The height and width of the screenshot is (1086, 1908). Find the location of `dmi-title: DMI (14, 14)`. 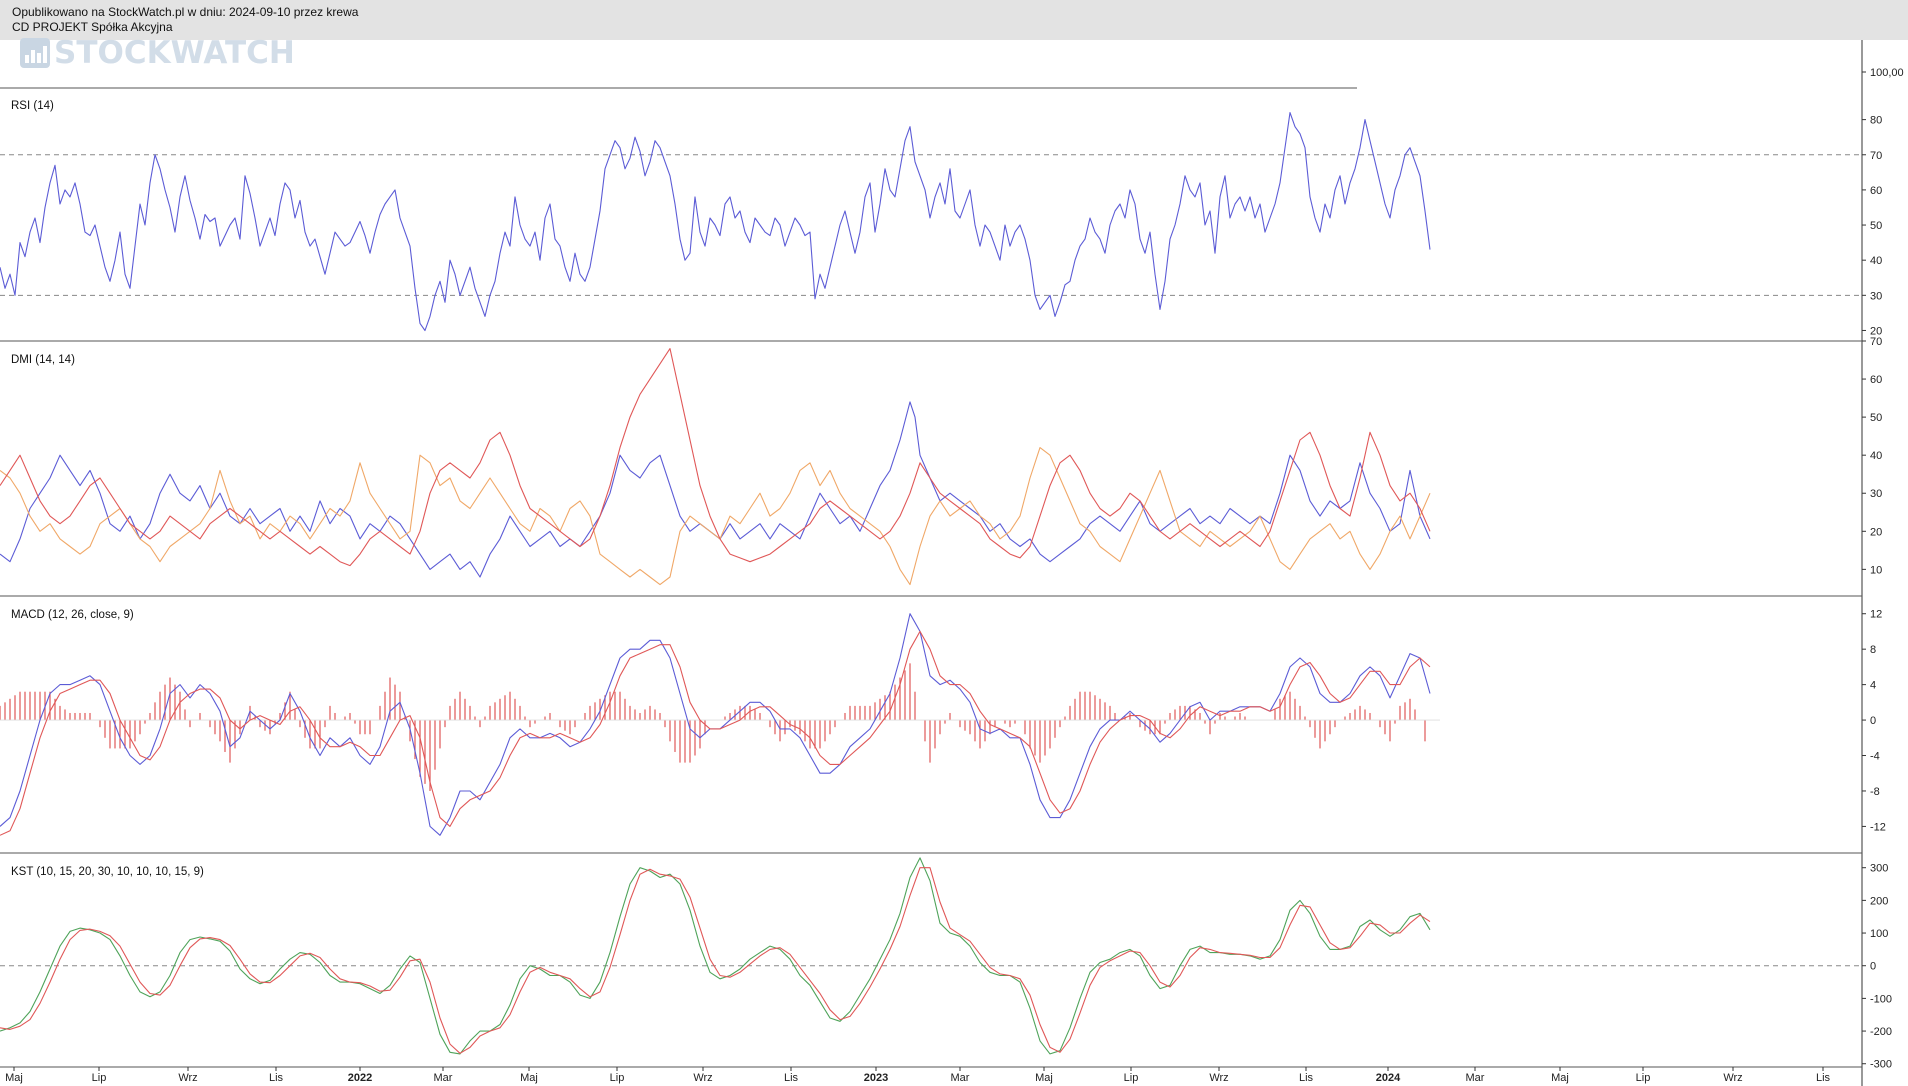

dmi-title: DMI (14, 14) is located at coordinates (43, 360).